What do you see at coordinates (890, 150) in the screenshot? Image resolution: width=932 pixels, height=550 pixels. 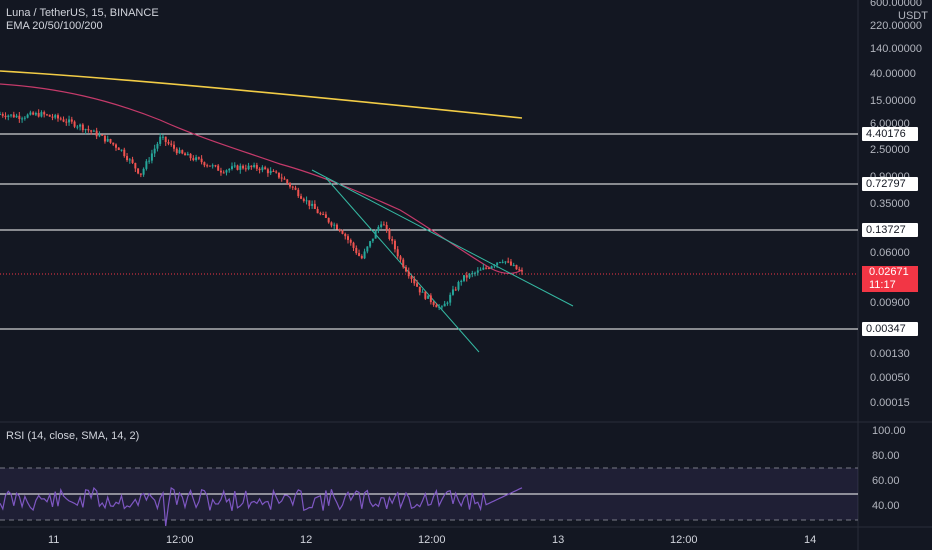 I see `price-tick: 2.50000` at bounding box center [890, 150].